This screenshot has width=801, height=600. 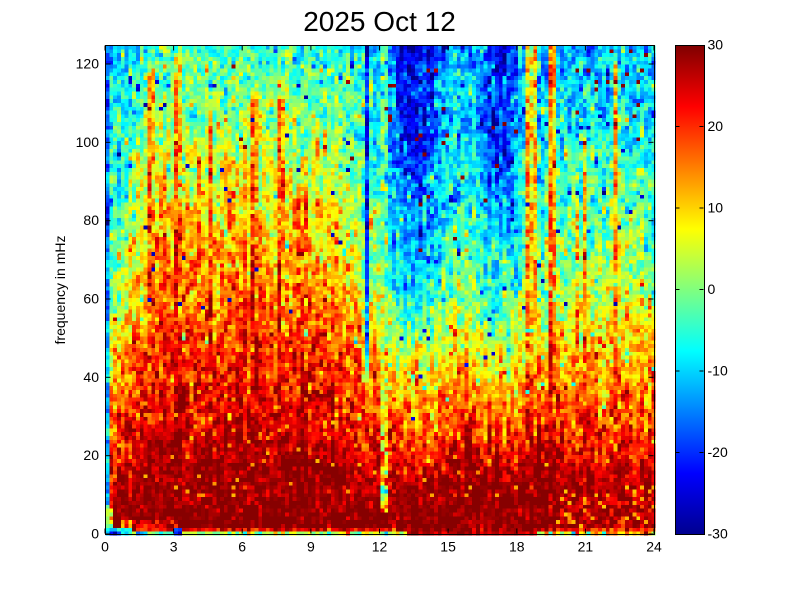 I want to click on svg-text: 120, so click(x=88, y=64).